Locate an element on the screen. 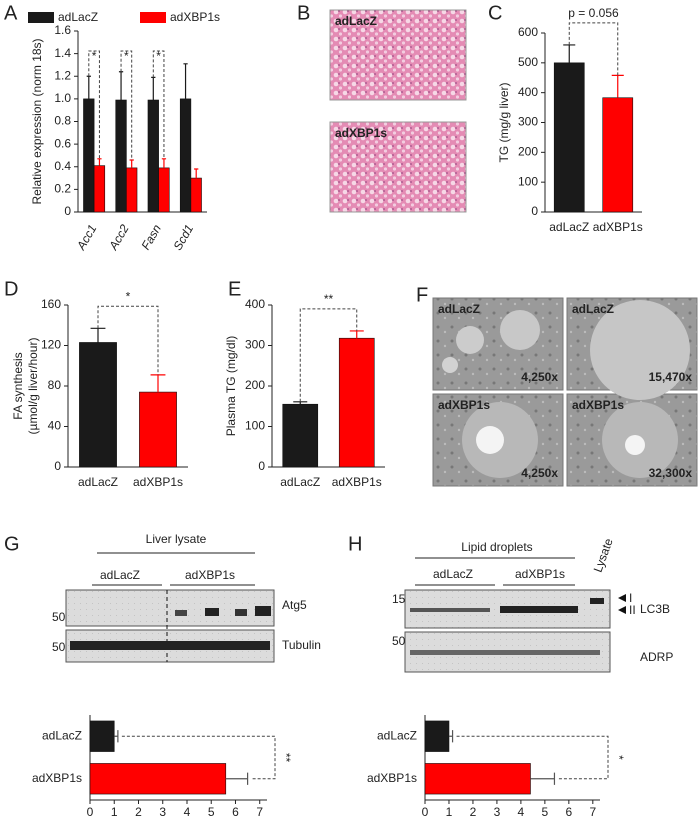 The image size is (700, 827). x-tick-label: 7 is located at coordinates (259, 812).